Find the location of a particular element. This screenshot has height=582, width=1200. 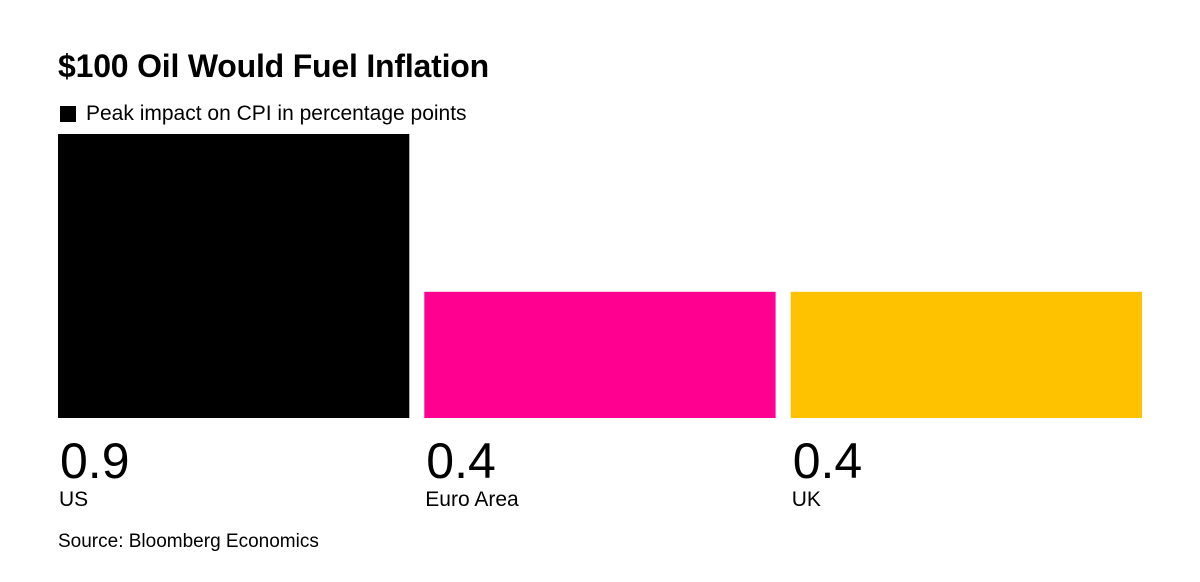

chart-title: $100 Oil Would Fuel Inflation is located at coordinates (273, 66).